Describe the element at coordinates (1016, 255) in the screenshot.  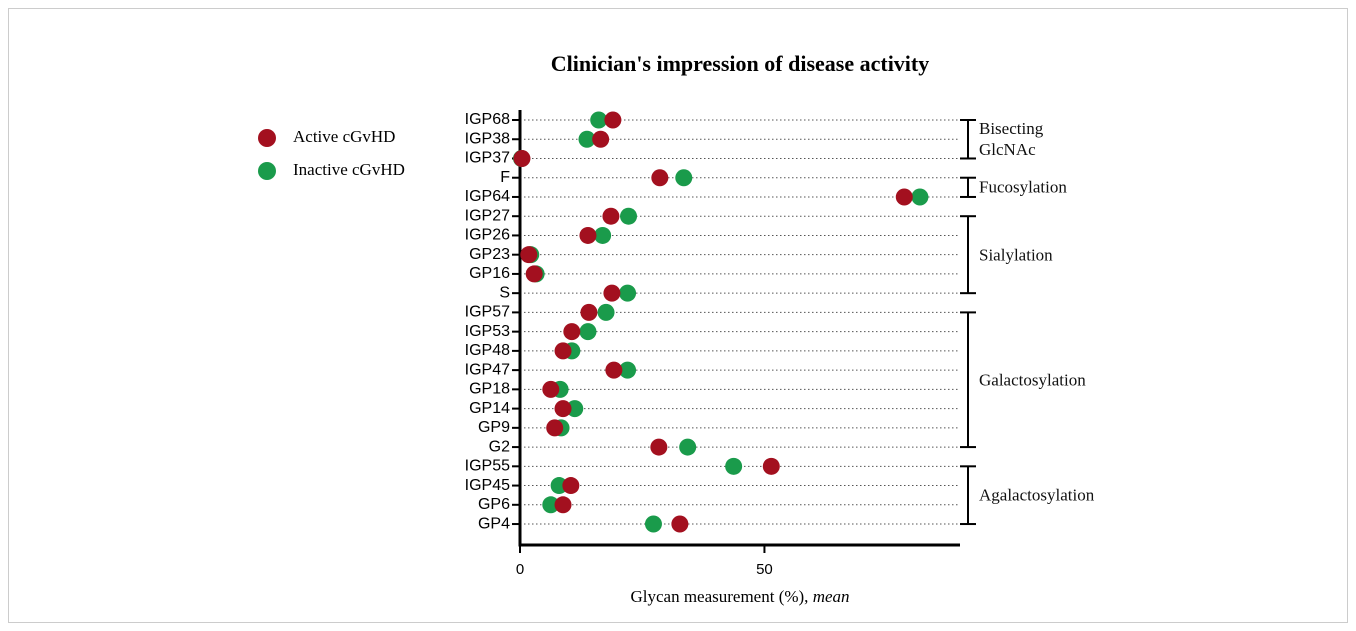
I see `group-label: Sialylation` at that location.